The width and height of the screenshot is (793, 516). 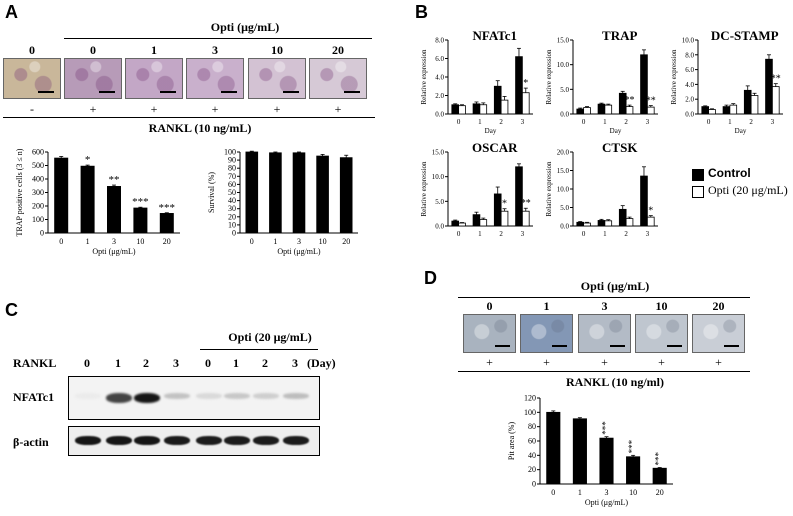 What do you see at coordinates (619, 35) in the screenshot?
I see `chart-title: TRAP` at bounding box center [619, 35].